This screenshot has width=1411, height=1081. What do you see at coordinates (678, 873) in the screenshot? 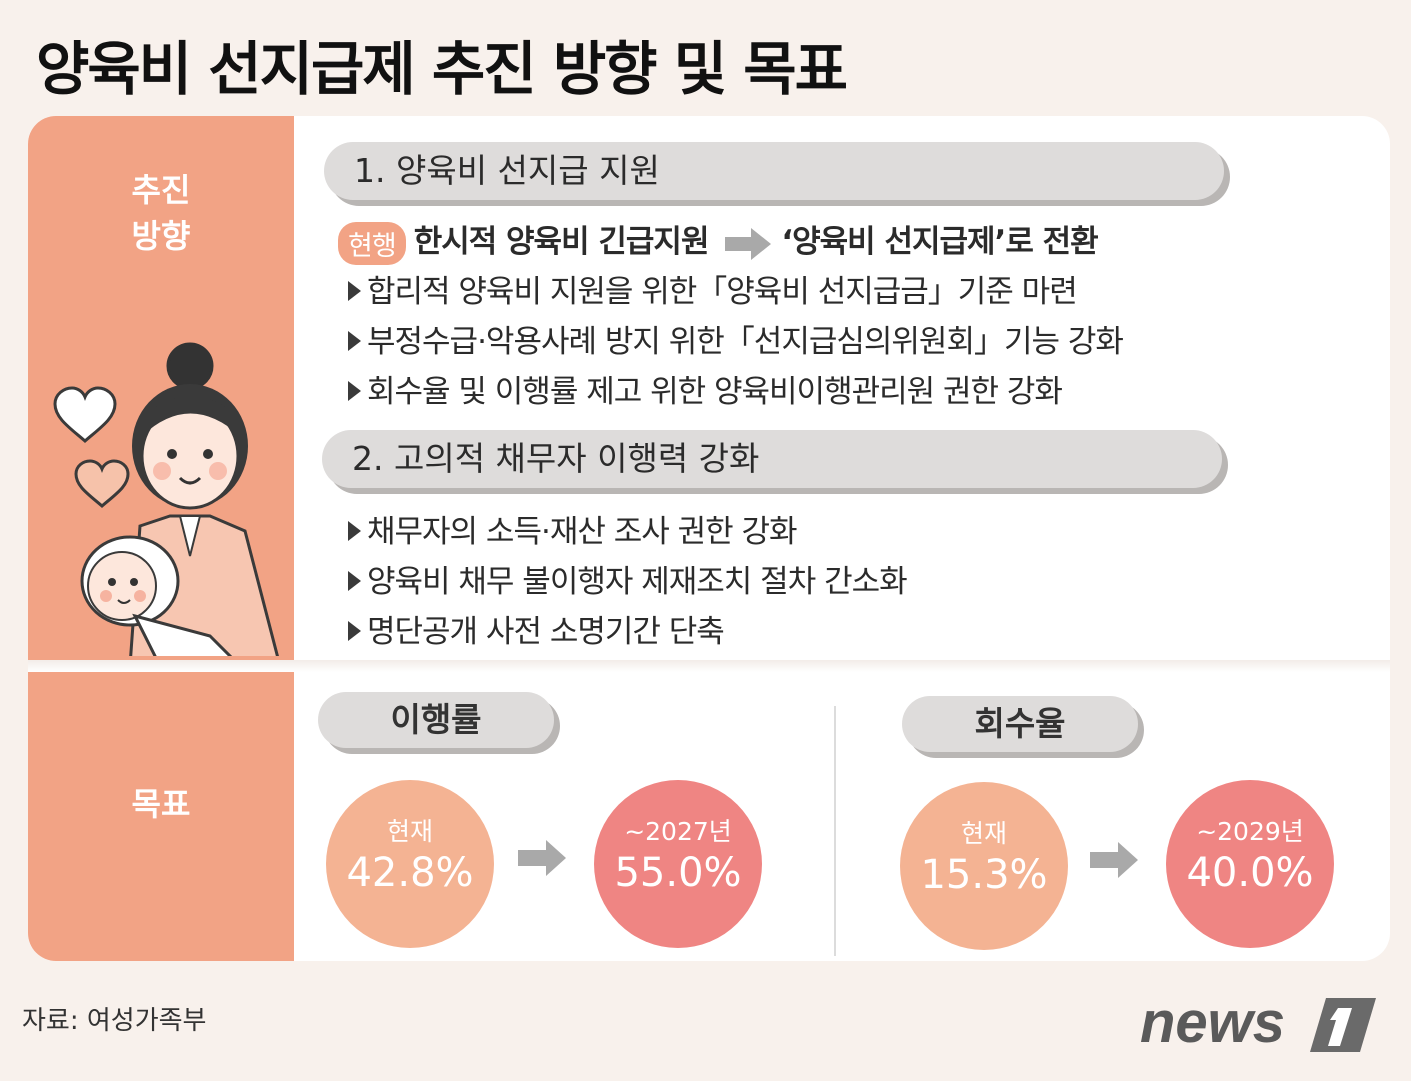
I see `target-value: 55.0%` at bounding box center [678, 873].